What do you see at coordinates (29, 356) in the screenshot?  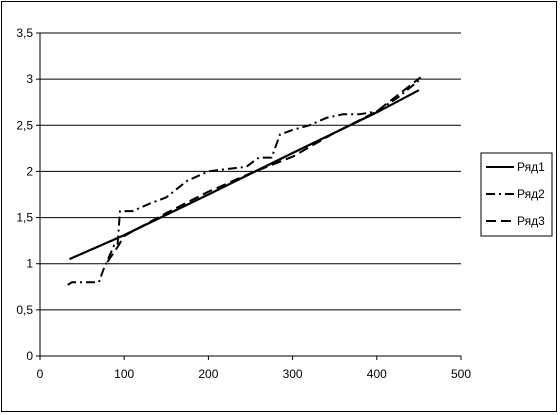 I see `y-tick-label: 0` at bounding box center [29, 356].